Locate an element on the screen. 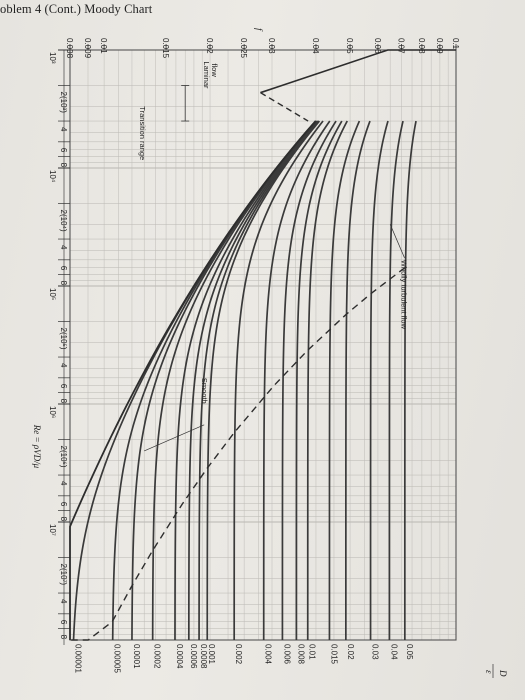 The height and width of the screenshot is (700, 525). roughness-label: 0.0002 is located at coordinates (157, 656).